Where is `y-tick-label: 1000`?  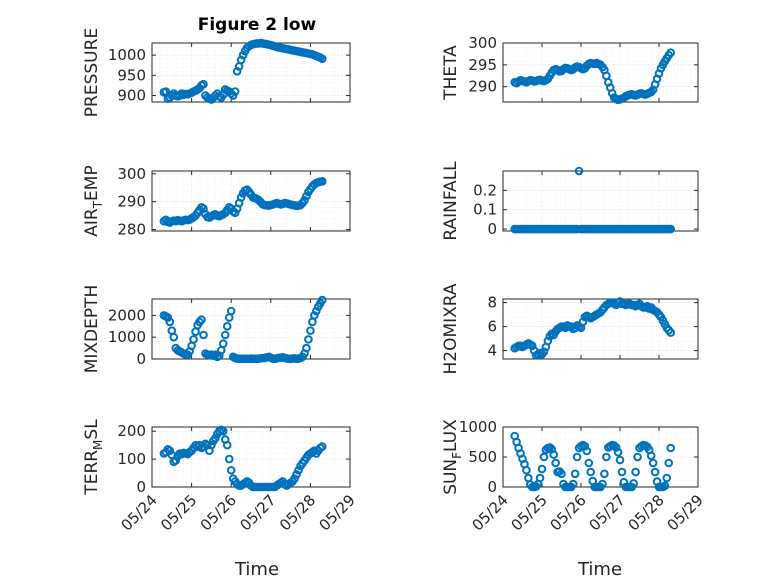 y-tick-label: 1000 is located at coordinates (478, 427).